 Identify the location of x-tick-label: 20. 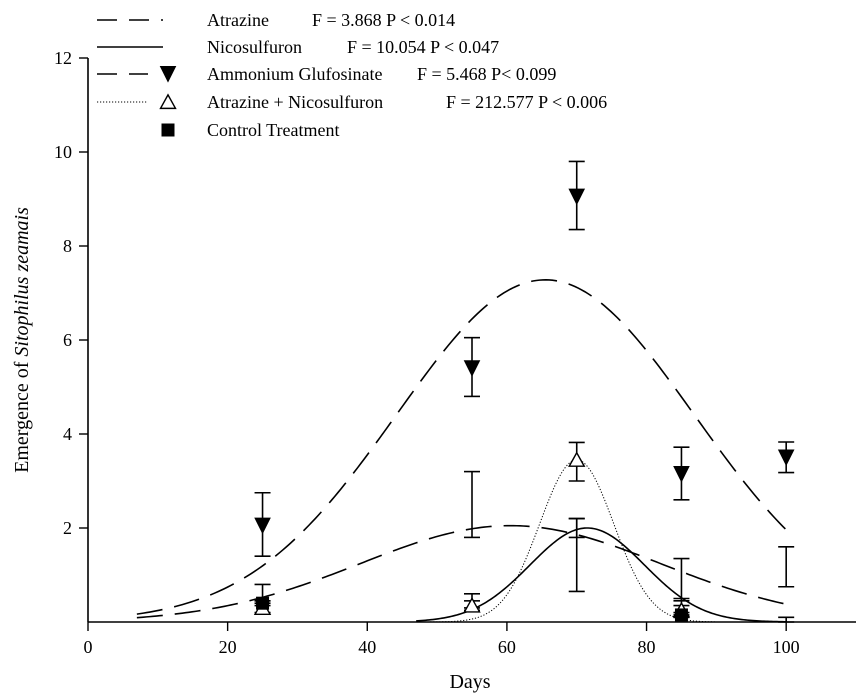
(228, 647).